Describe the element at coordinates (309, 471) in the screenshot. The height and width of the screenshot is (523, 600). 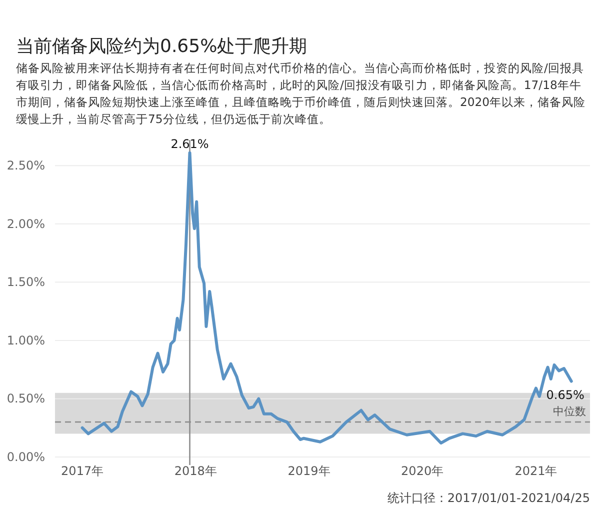
I see `xtick: 2019年` at that location.